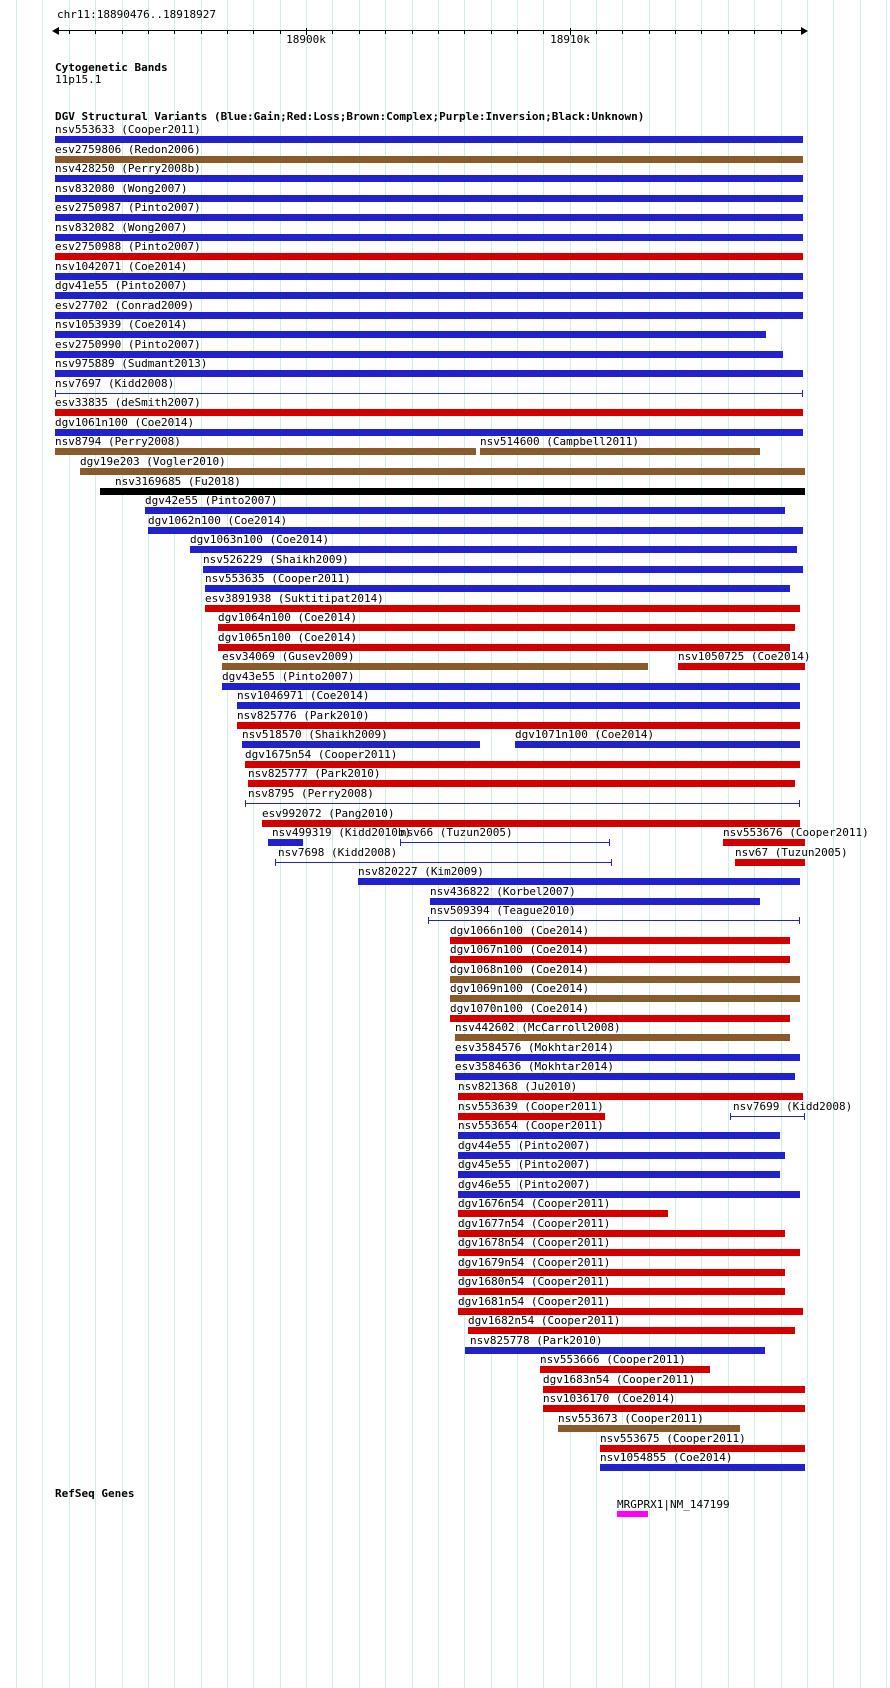  Describe the element at coordinates (534, 1262) in the screenshot. I see `variant-label: dgv1679n54 (Cooper2011)` at that location.